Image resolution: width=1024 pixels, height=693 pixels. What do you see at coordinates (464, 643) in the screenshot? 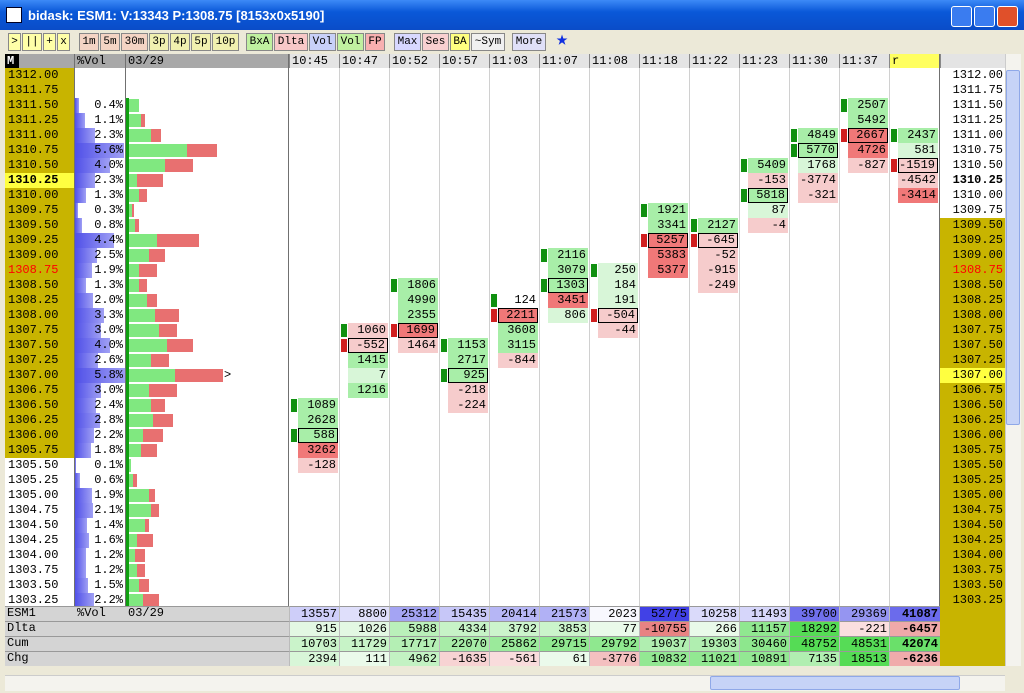
I see `footer-cell: 22070` at bounding box center [464, 643].